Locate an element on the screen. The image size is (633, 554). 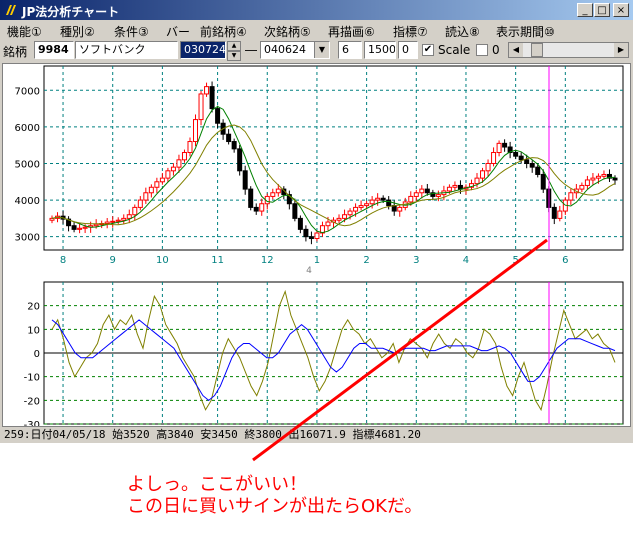
title-bar: JP法分析チャート _ □ × is located at coordinates (316, 10).